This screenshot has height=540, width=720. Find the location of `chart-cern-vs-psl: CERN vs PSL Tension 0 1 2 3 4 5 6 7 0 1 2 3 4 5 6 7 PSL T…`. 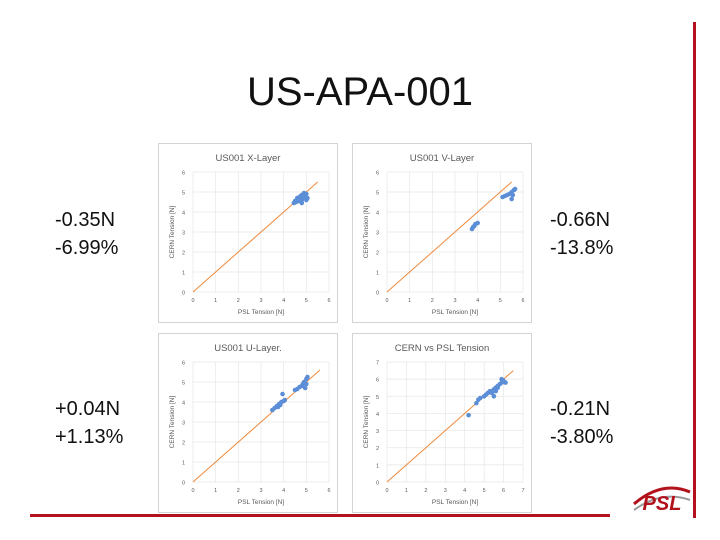

chart-cern-vs-psl: CERN vs PSL Tension 0 1 2 3 4 5 6 7 0 1 2 3 4 5 6 7 PSL T… is located at coordinates (444, 424).